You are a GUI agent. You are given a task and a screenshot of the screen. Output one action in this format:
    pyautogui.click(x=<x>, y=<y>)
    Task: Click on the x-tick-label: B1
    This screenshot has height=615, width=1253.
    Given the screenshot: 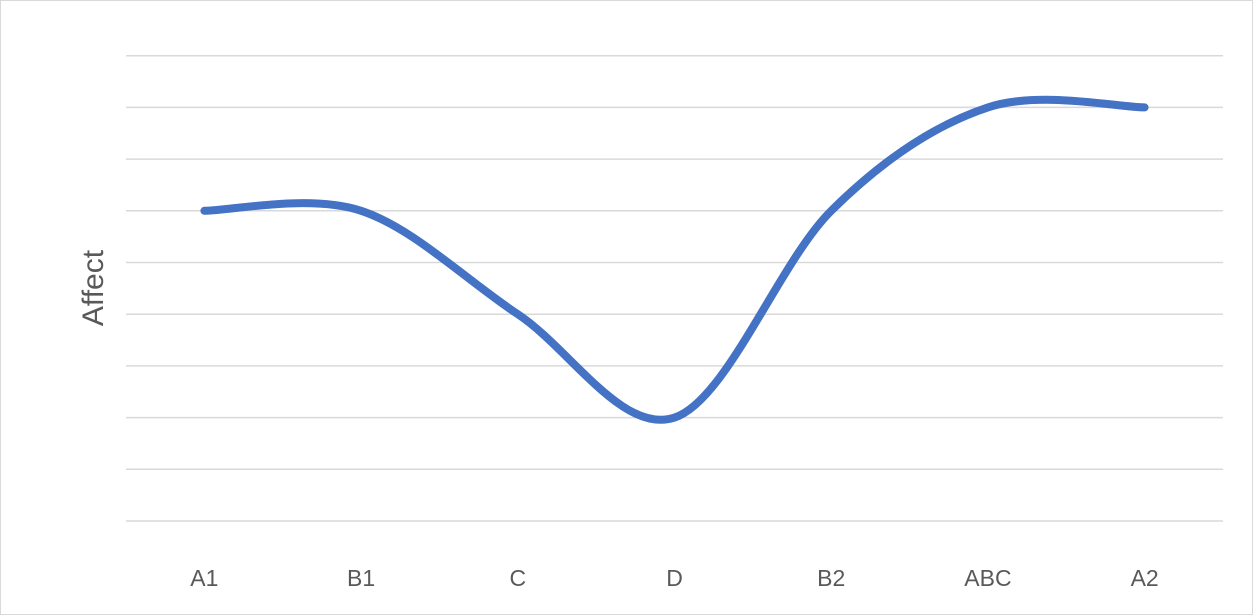 What is the action you would take?
    pyautogui.click(x=361, y=578)
    